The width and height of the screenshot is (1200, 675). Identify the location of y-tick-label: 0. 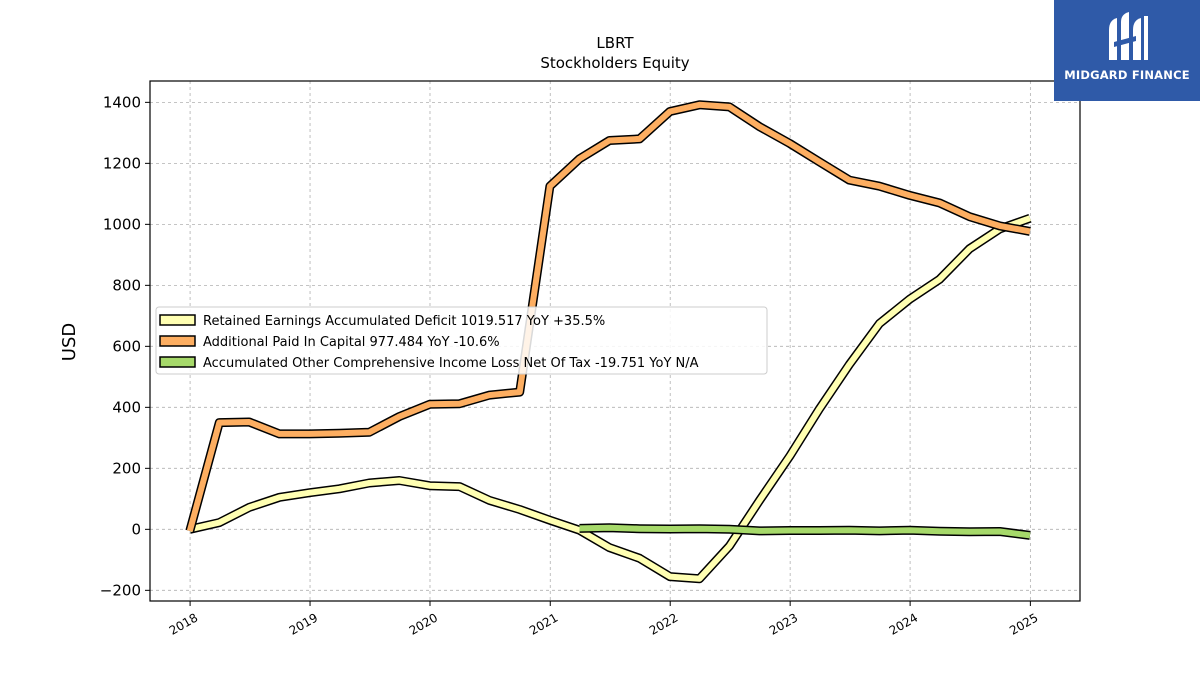
(136, 529).